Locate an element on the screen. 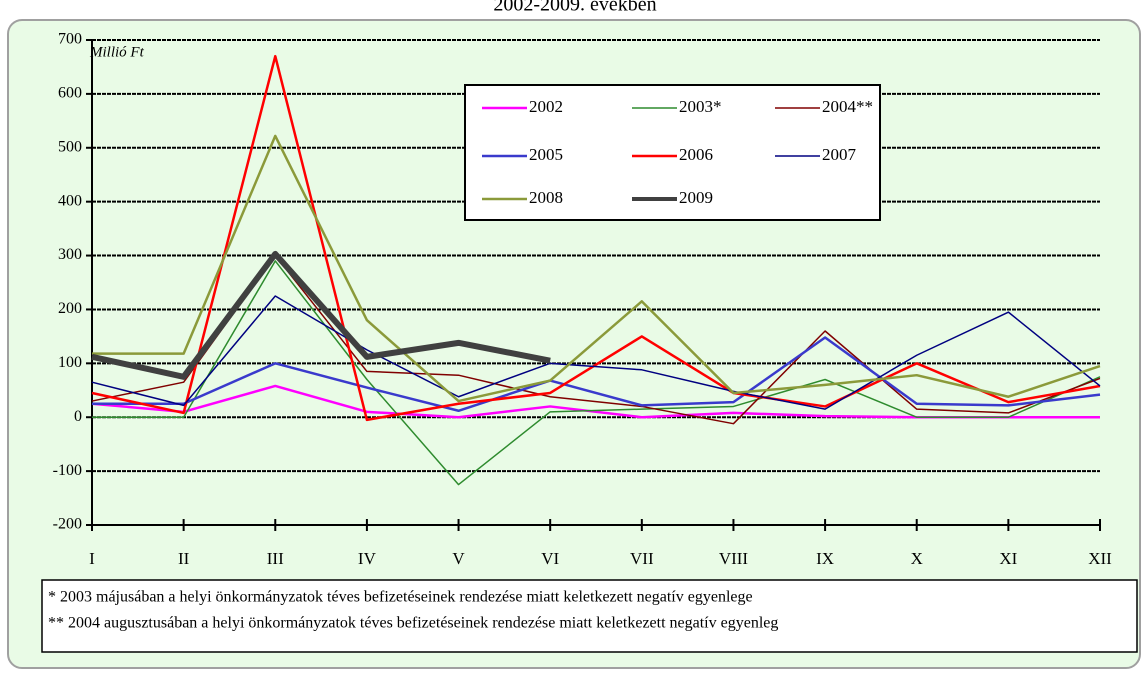 Image resolution: width=1147 pixels, height=674 pixels. y-axis-label: Millió Ft is located at coordinates (117, 52).